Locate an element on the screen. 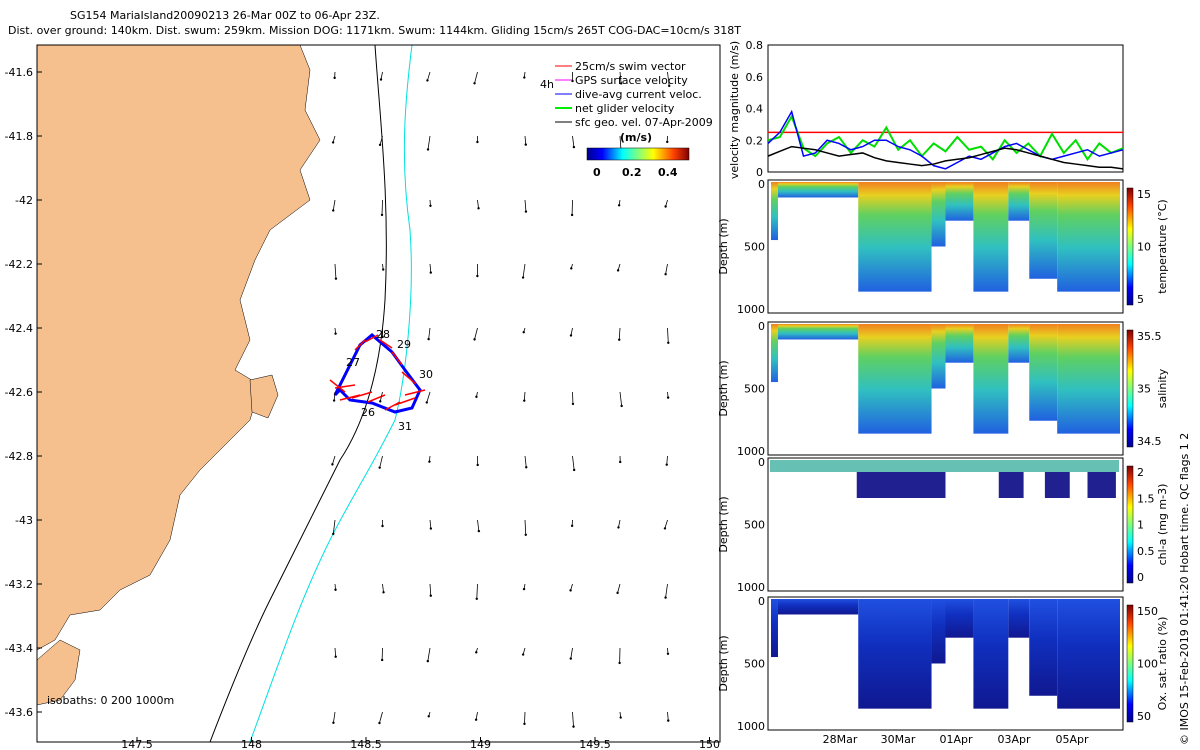 The height and width of the screenshot is (750, 1200). colorbar-tick-label: 34.5 is located at coordinates (1149, 441).